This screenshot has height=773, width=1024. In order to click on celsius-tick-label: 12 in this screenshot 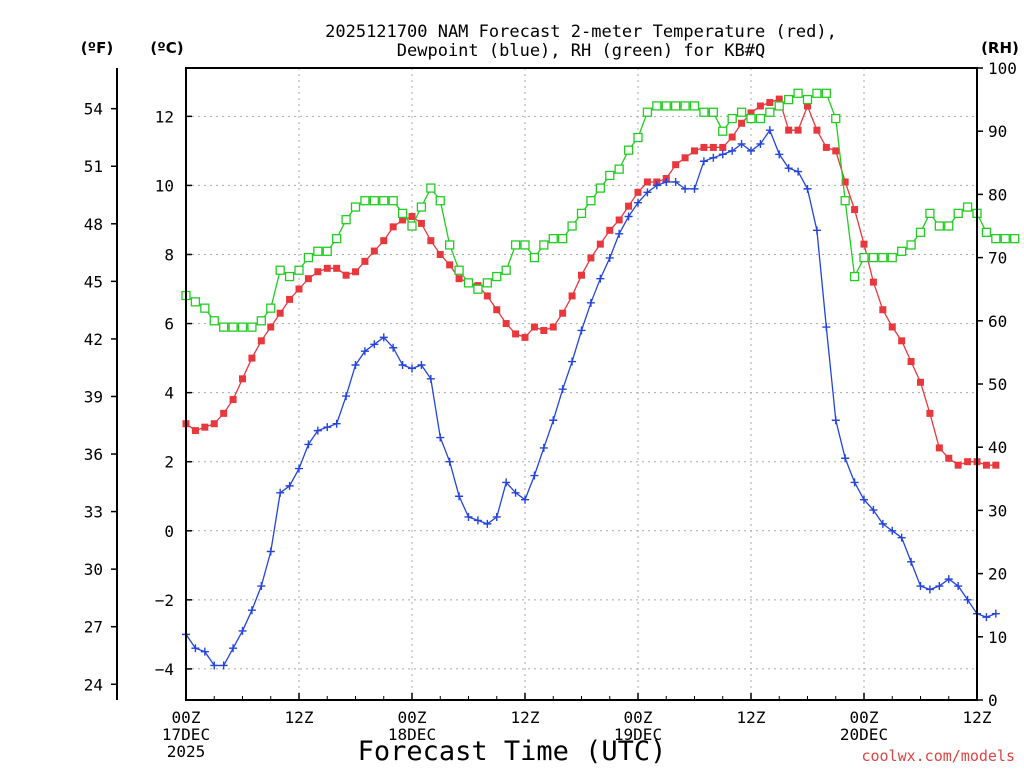, I will do `click(164, 116)`.